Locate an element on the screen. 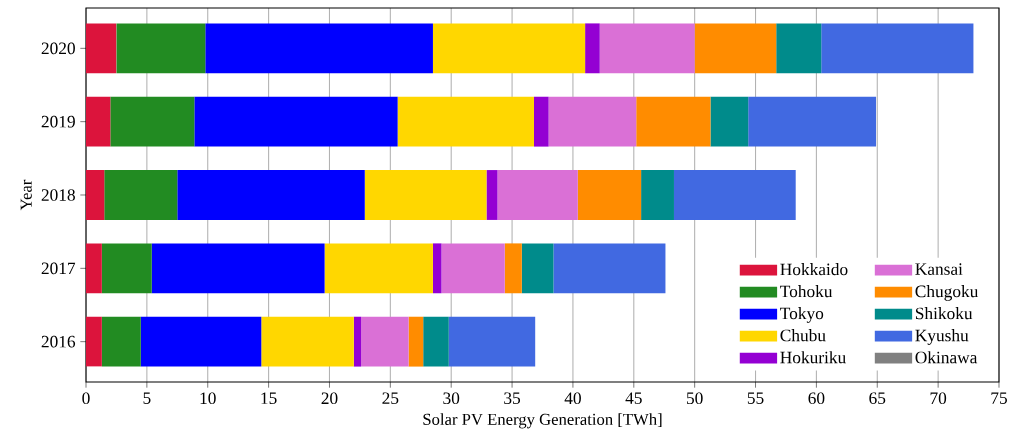 Image resolution: width=1014 pixels, height=434 pixels. x-tick-label: 25 is located at coordinates (390, 398).